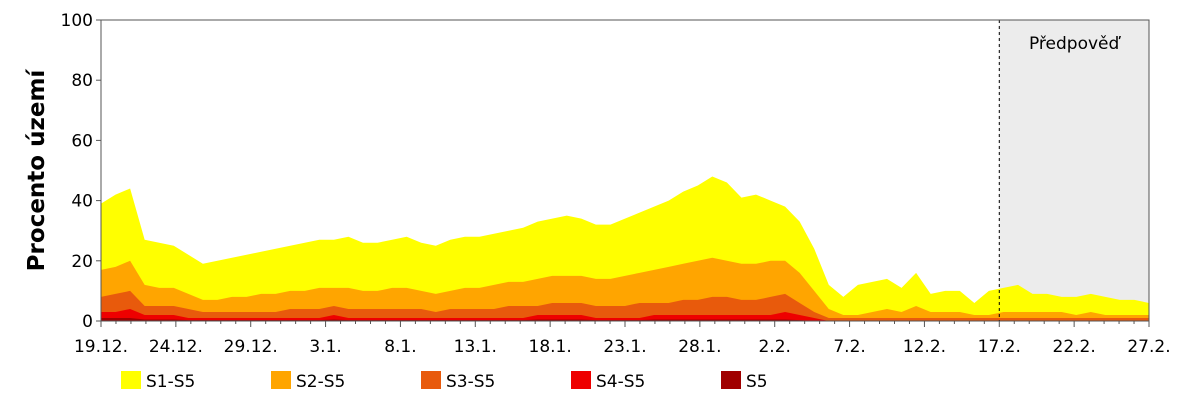  Describe the element at coordinates (625, 305) in the screenshot. I see `area-s3-s5` at that location.